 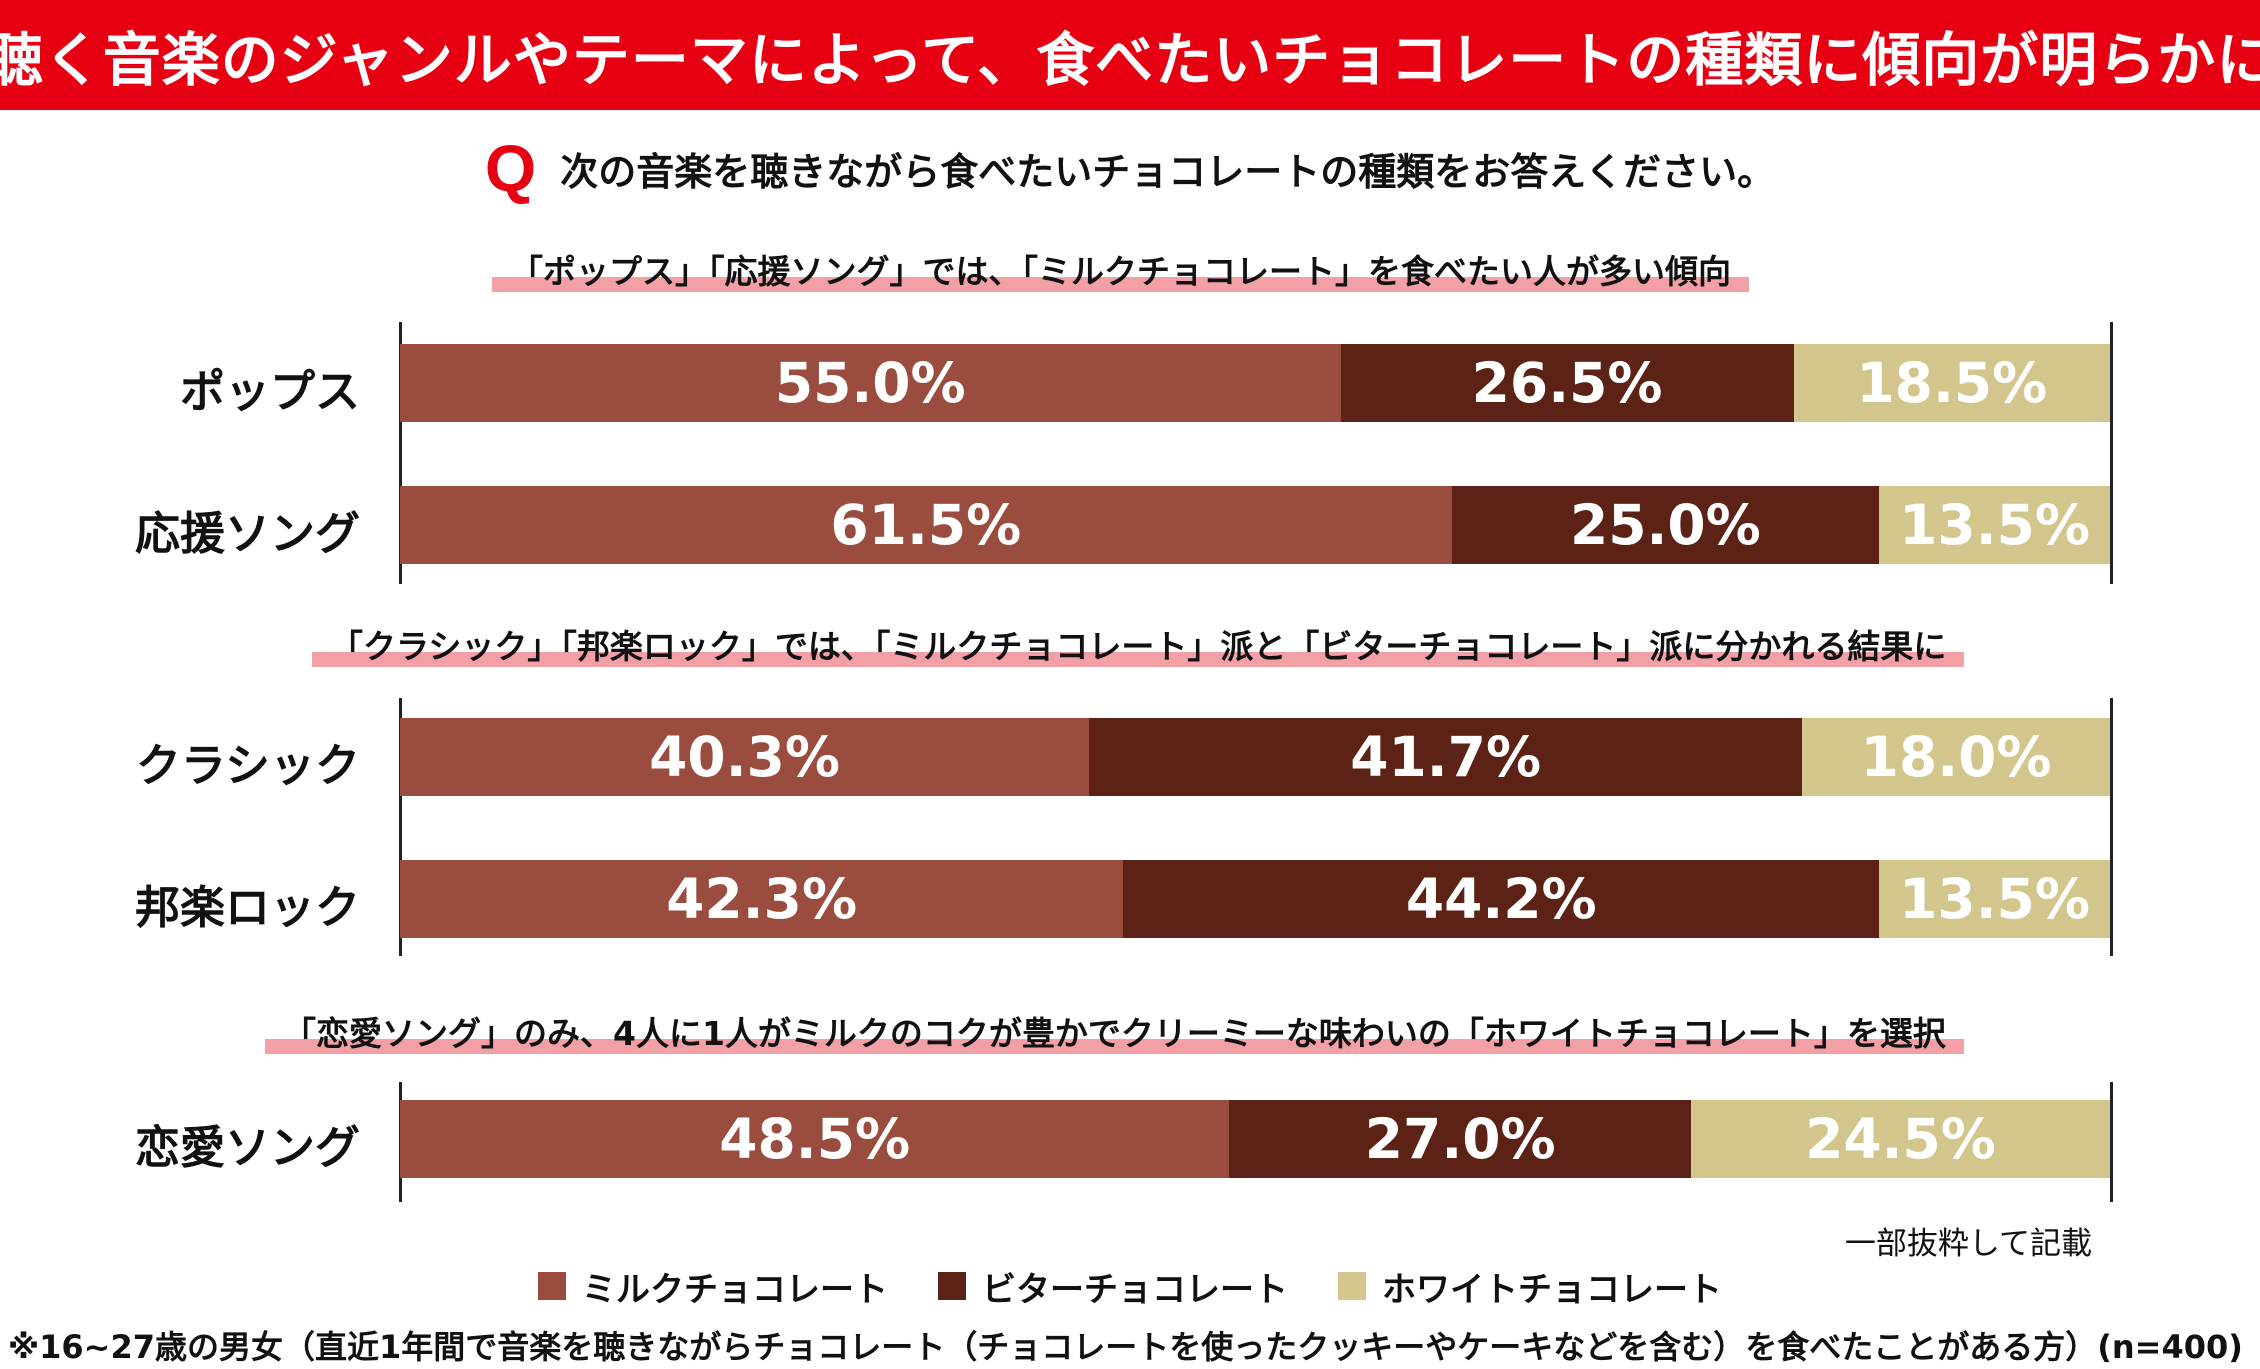 I want to click on legend-swatch-bitter, so click(x=952, y=1286).